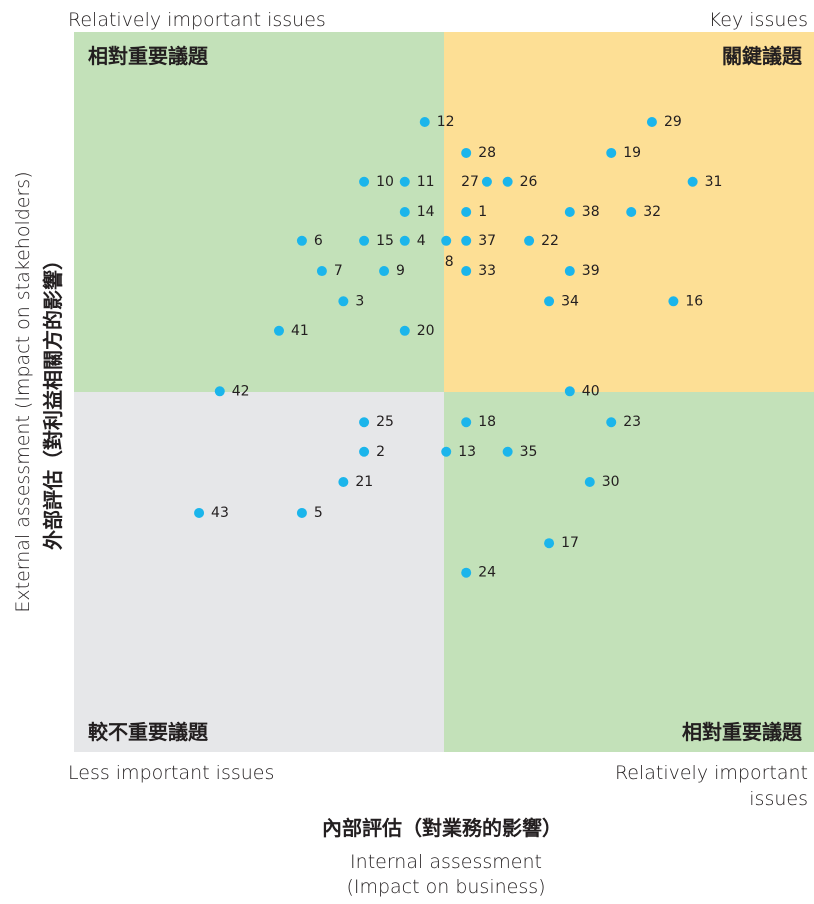 The height and width of the screenshot is (904, 814). Describe the element at coordinates (446, 862) in the screenshot. I see `x-axis-label: Internal assessment` at that location.